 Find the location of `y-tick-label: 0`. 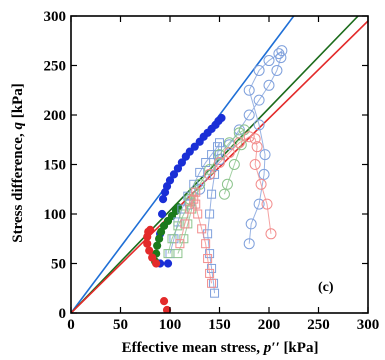

y-tick-label: 0 is located at coordinates (63, 314).